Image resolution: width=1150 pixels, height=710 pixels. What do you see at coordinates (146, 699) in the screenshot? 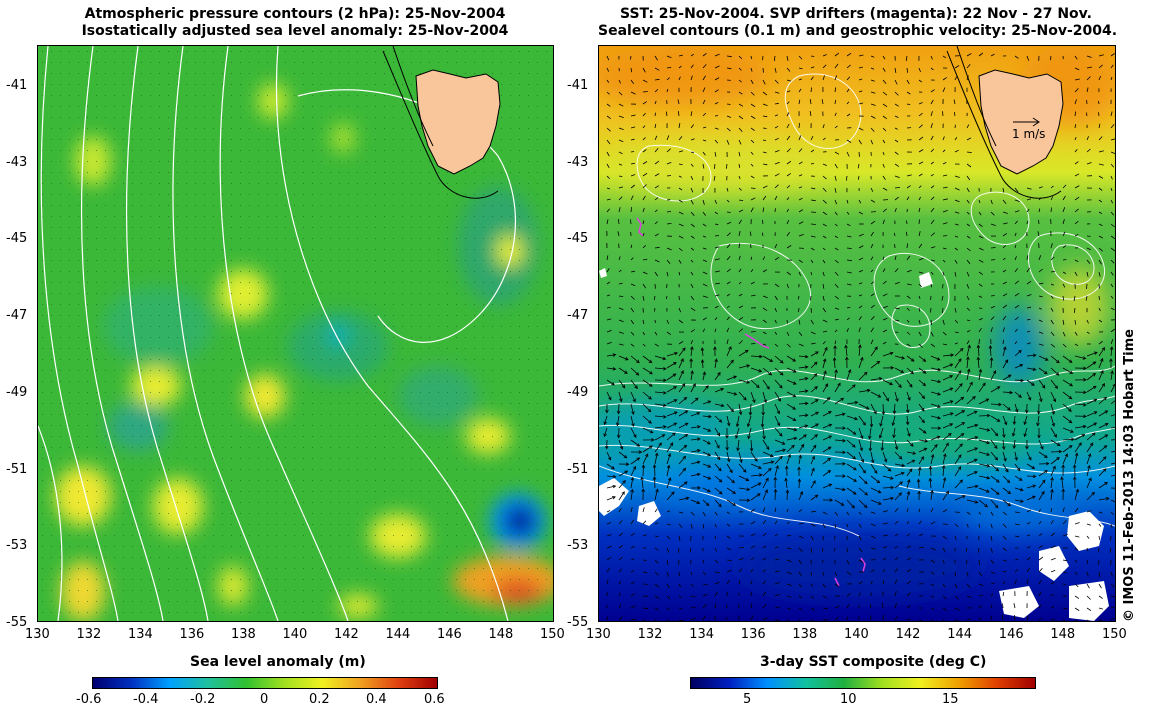
I see `colorbar-tick-label: -0.4` at bounding box center [146, 699].